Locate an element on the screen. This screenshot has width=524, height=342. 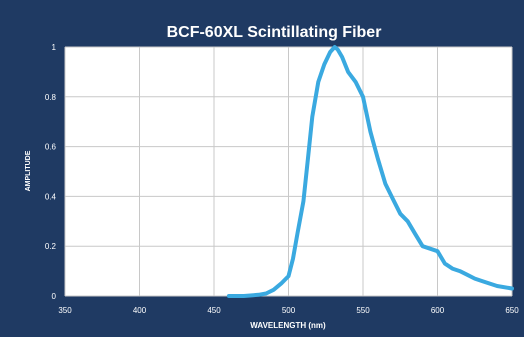
x-axis-label: WAVELENGTH (nm) is located at coordinates (288, 325).